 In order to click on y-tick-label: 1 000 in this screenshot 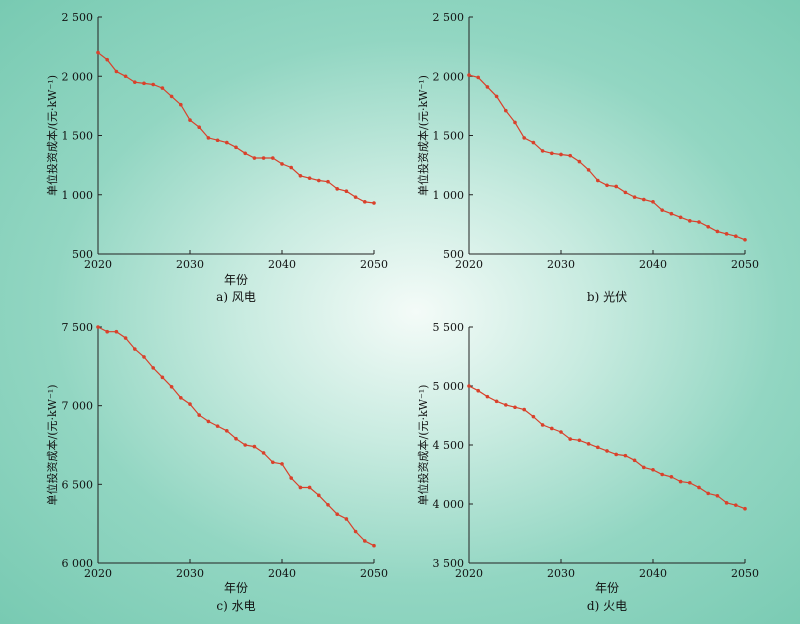, I will do `click(78, 195)`.